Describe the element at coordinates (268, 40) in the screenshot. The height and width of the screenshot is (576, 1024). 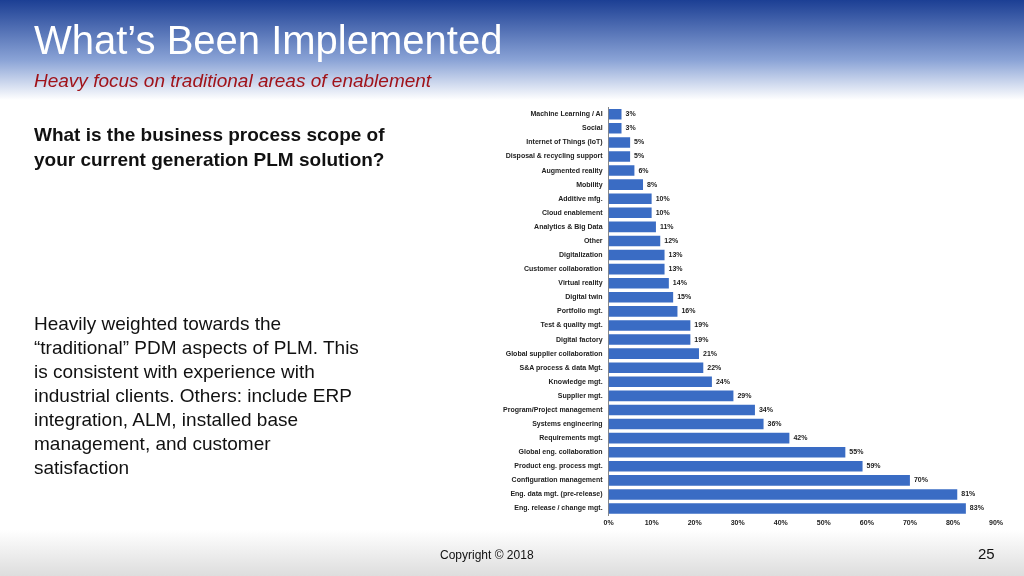
I see `text: What’s Been Implemented` at that location.